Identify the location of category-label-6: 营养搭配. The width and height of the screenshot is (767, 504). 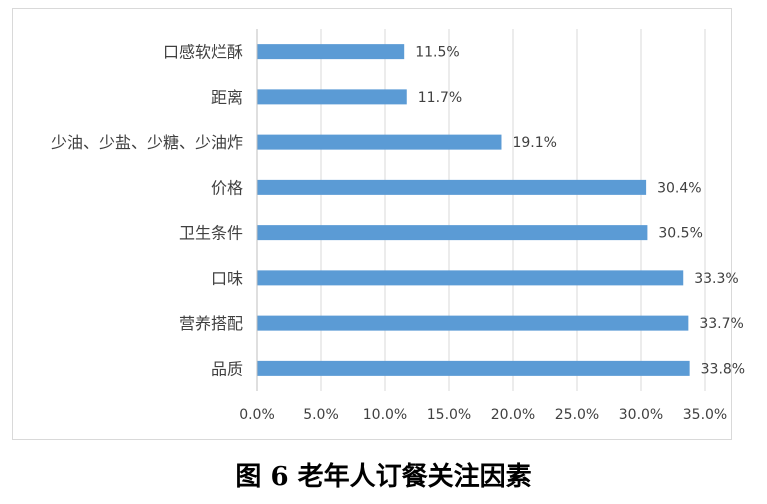
(211, 323).